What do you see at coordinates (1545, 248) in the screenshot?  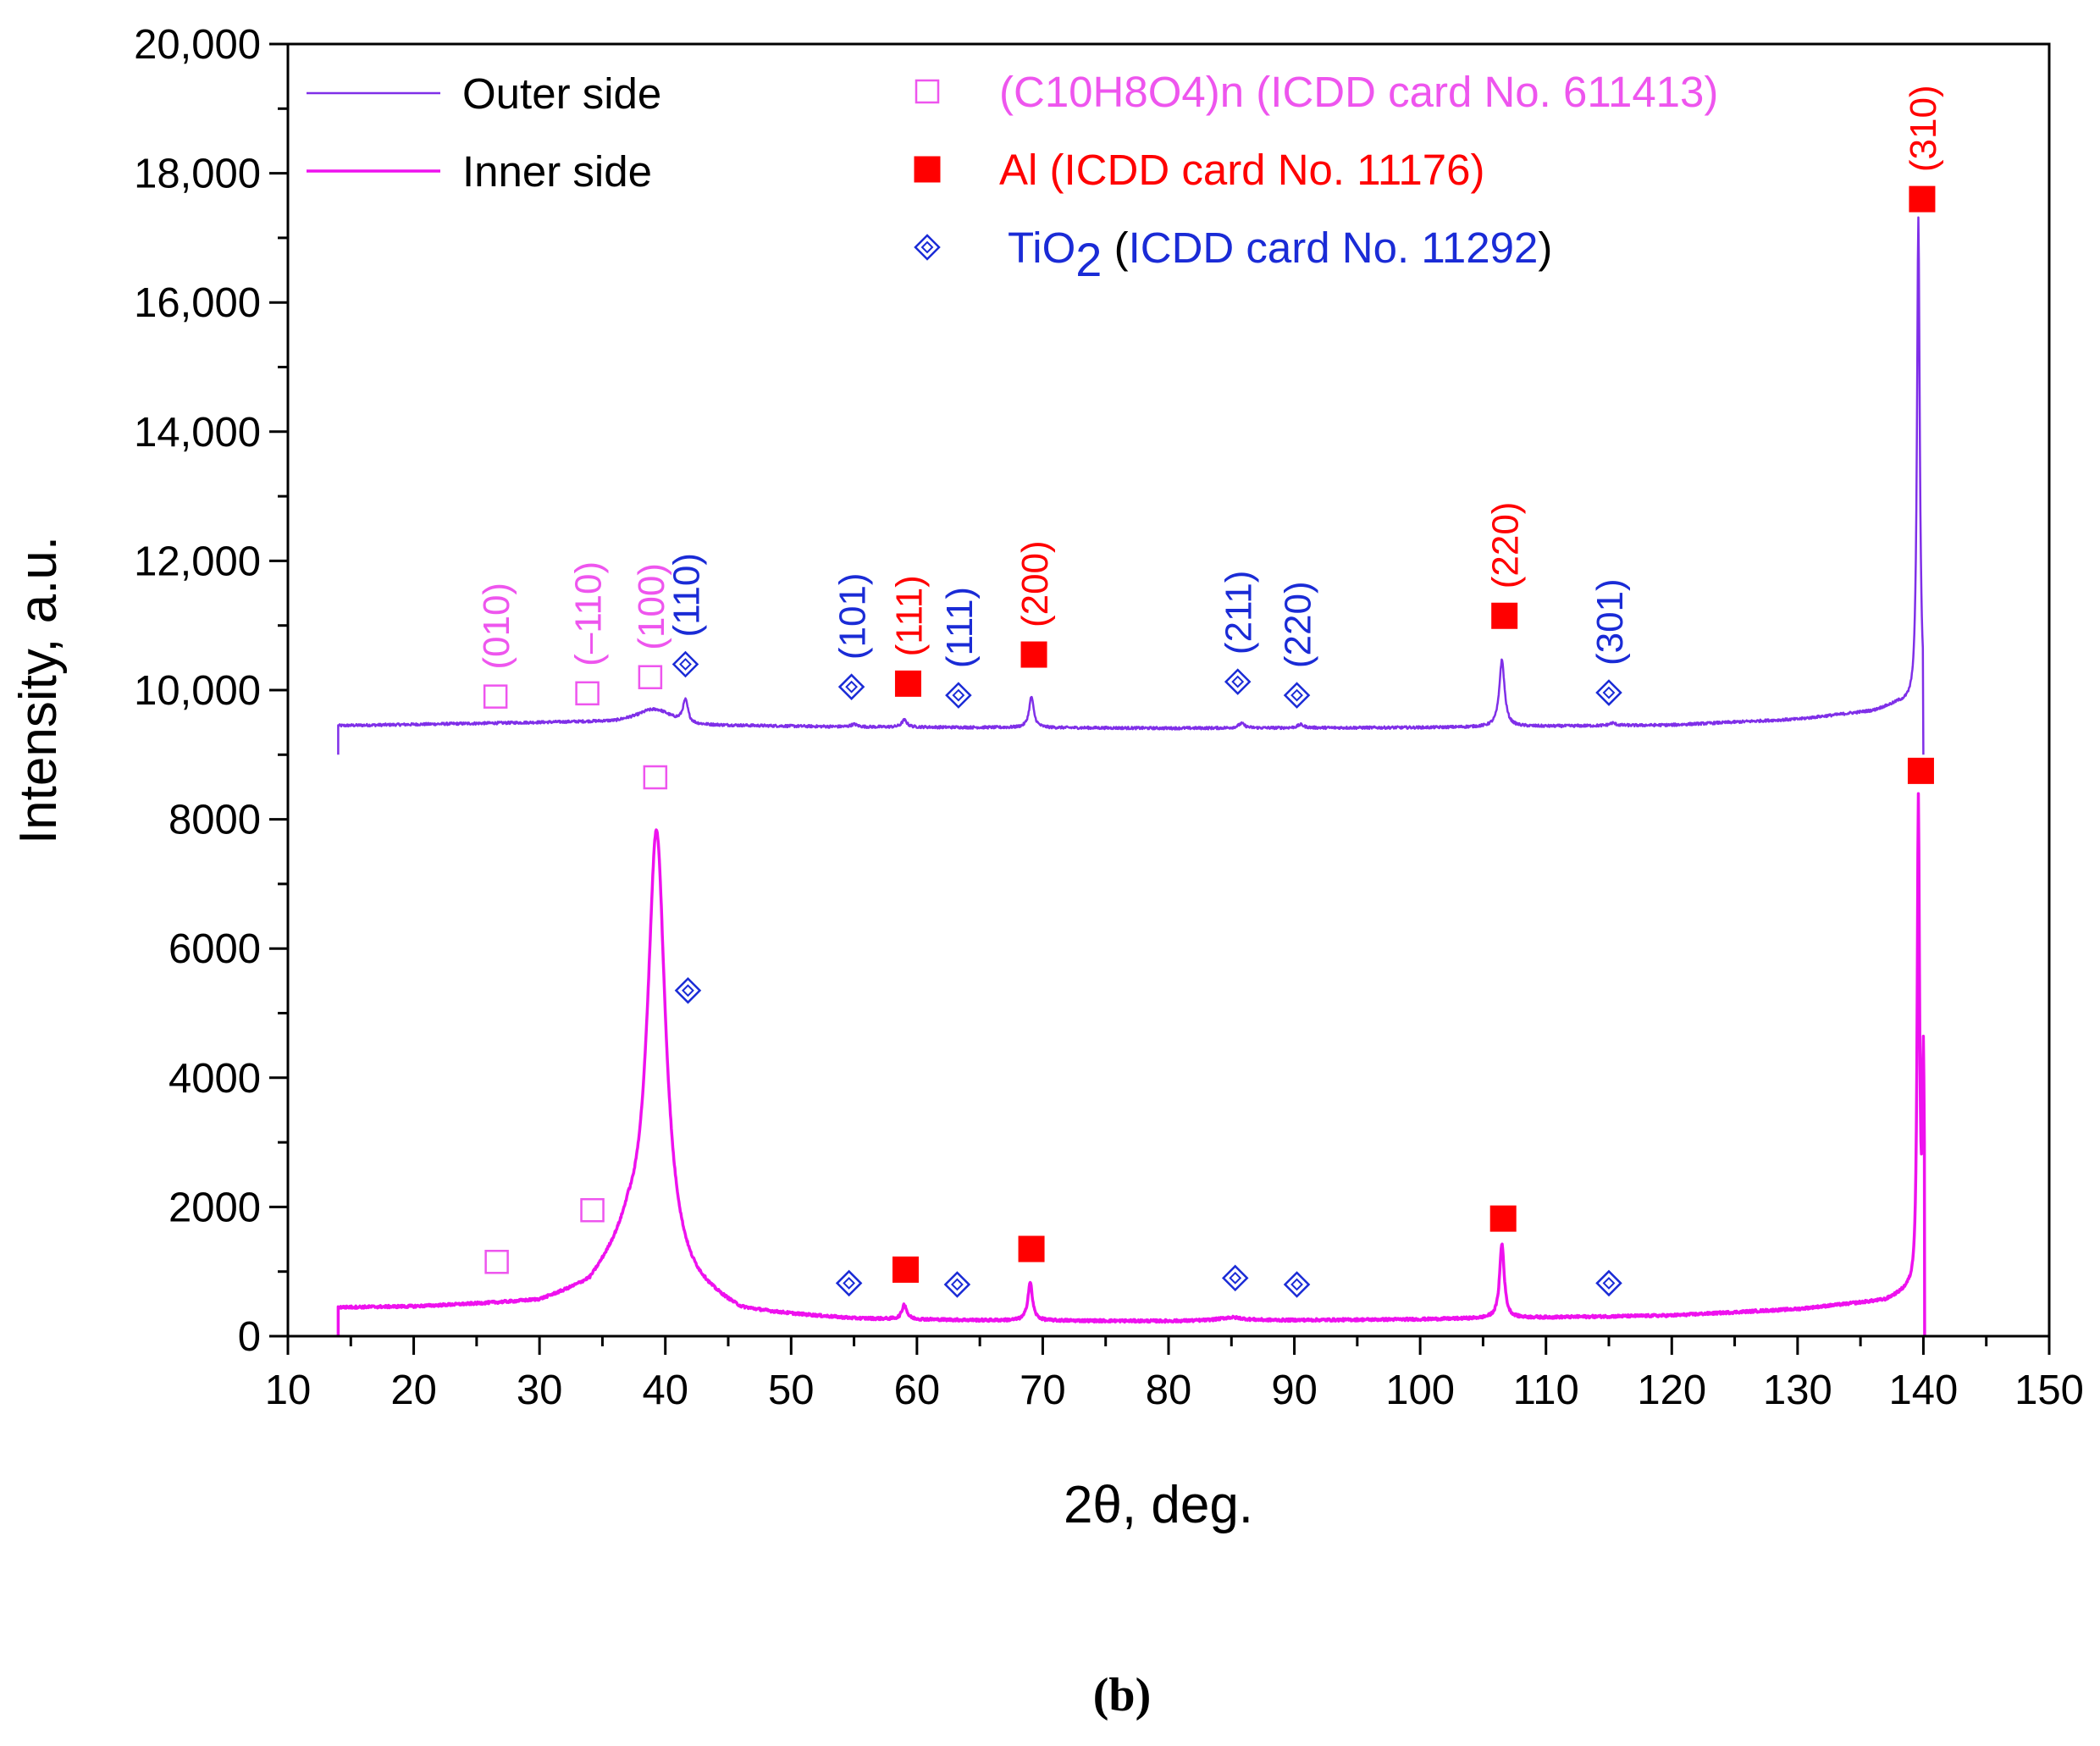 I see `legend-label-close-paren: )` at bounding box center [1545, 248].